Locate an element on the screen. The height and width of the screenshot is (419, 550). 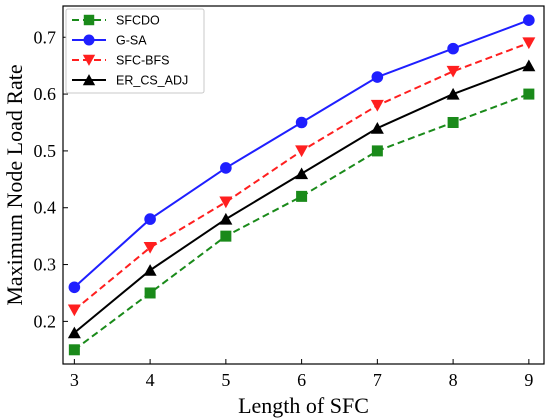
x-tick-label: 4 is located at coordinates (150, 380).